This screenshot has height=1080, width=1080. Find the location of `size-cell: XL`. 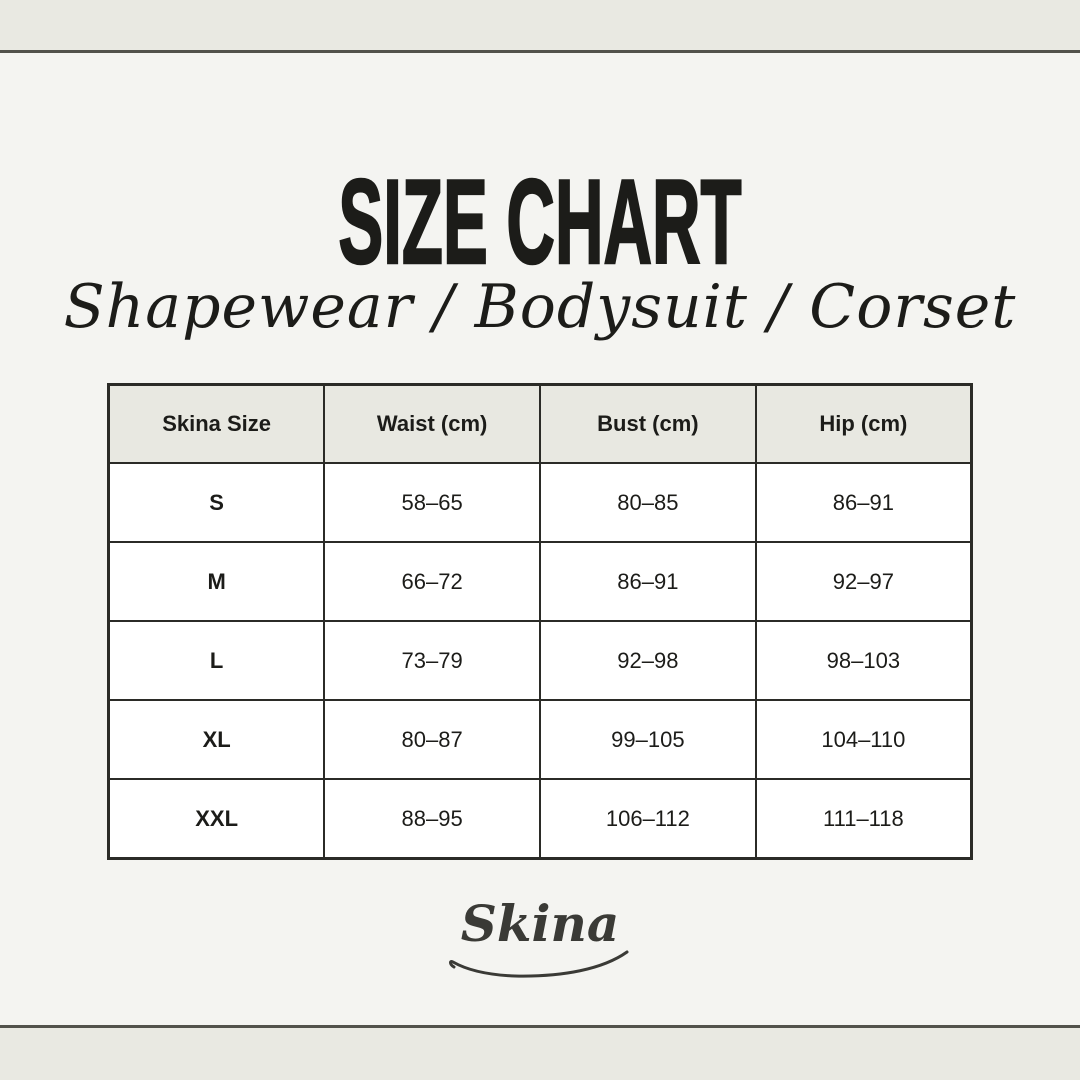

size-cell: XL is located at coordinates (216, 739).